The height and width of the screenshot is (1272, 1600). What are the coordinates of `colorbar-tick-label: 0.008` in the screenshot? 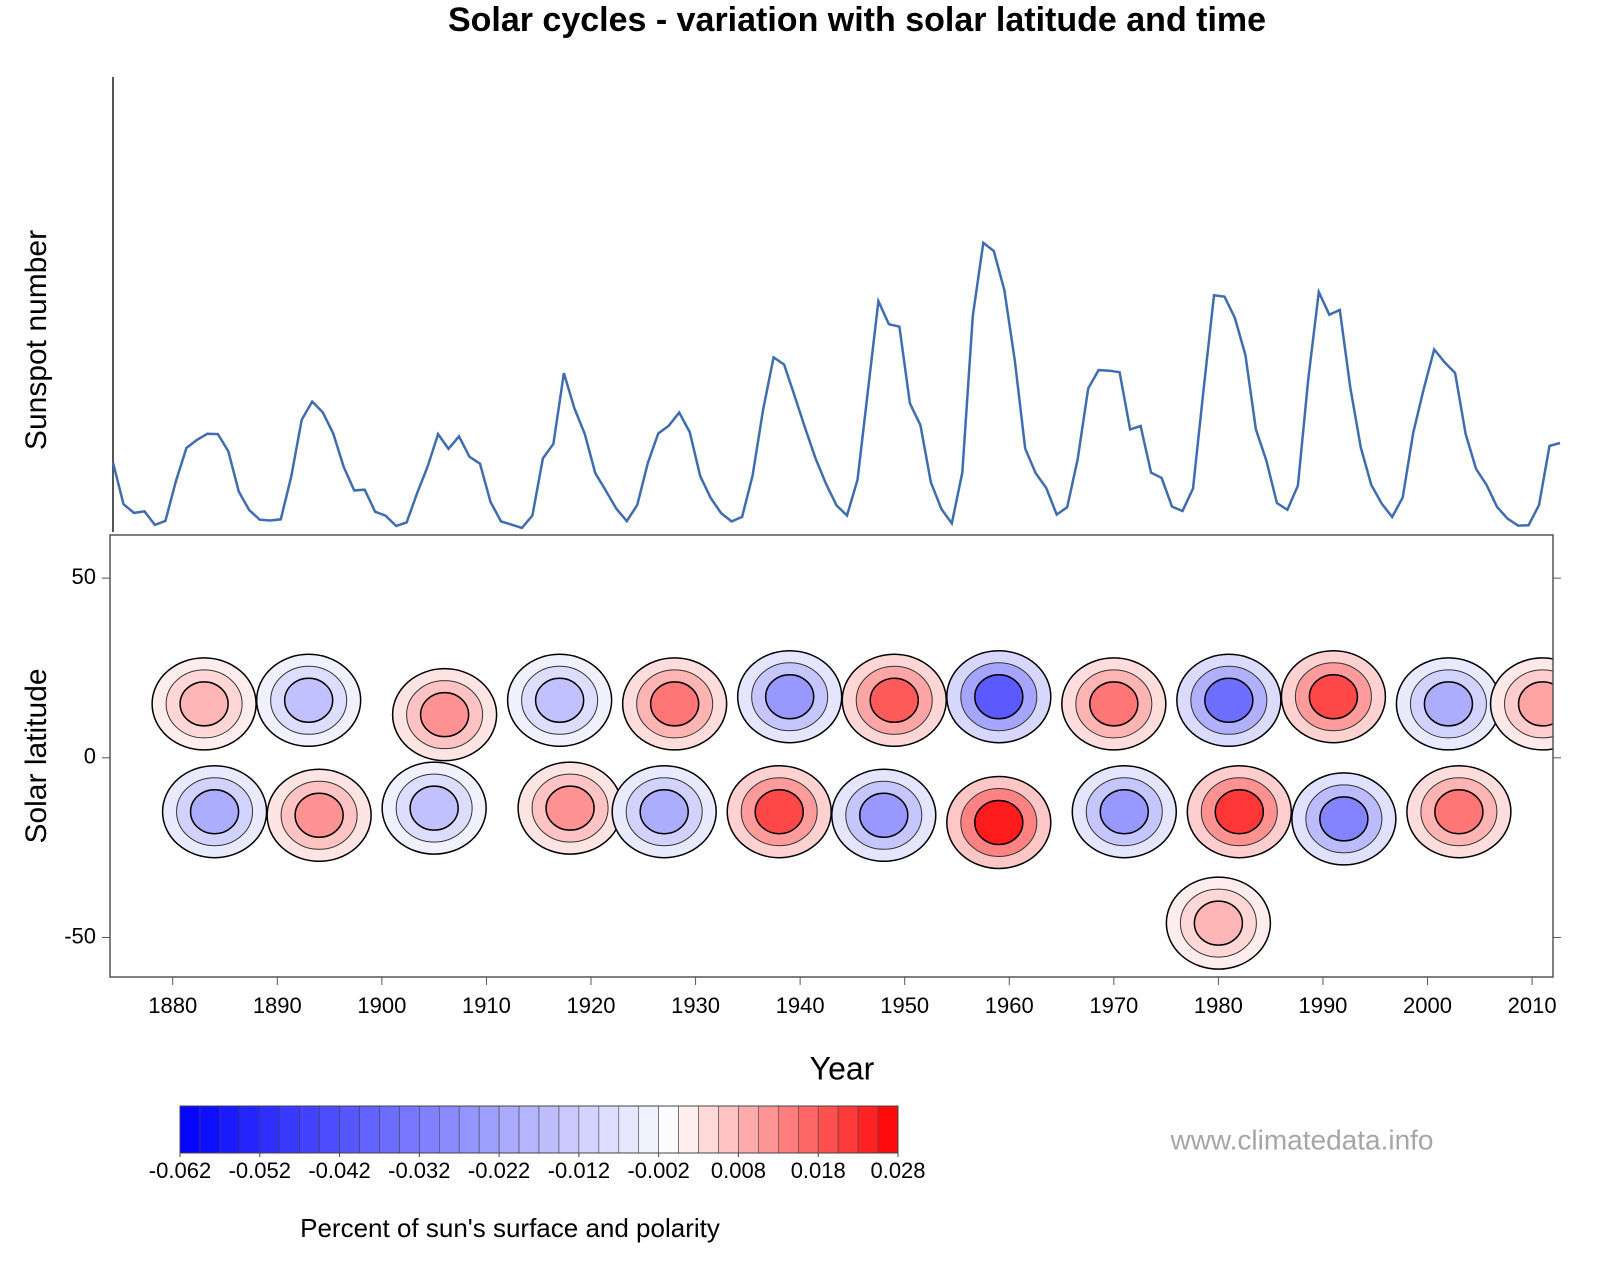 It's located at (738, 1170).